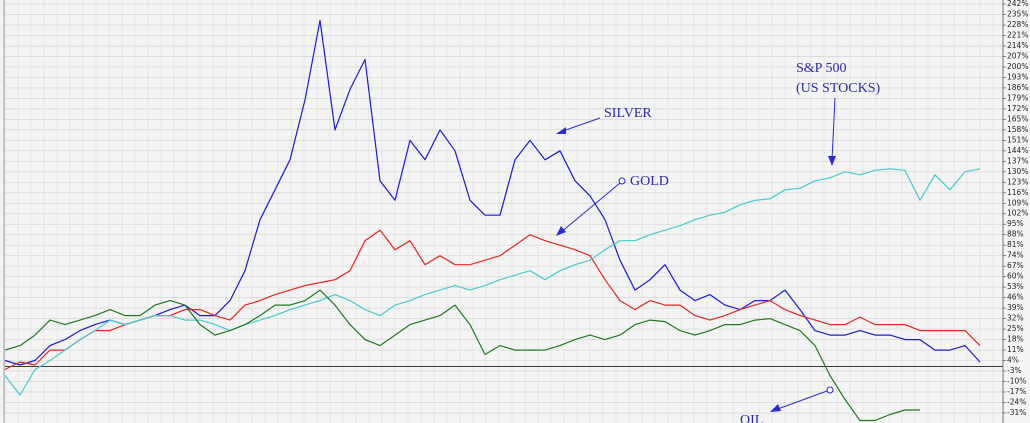  Describe the element at coordinates (1015, 307) in the screenshot. I see `y-tick-label: 39%` at that location.